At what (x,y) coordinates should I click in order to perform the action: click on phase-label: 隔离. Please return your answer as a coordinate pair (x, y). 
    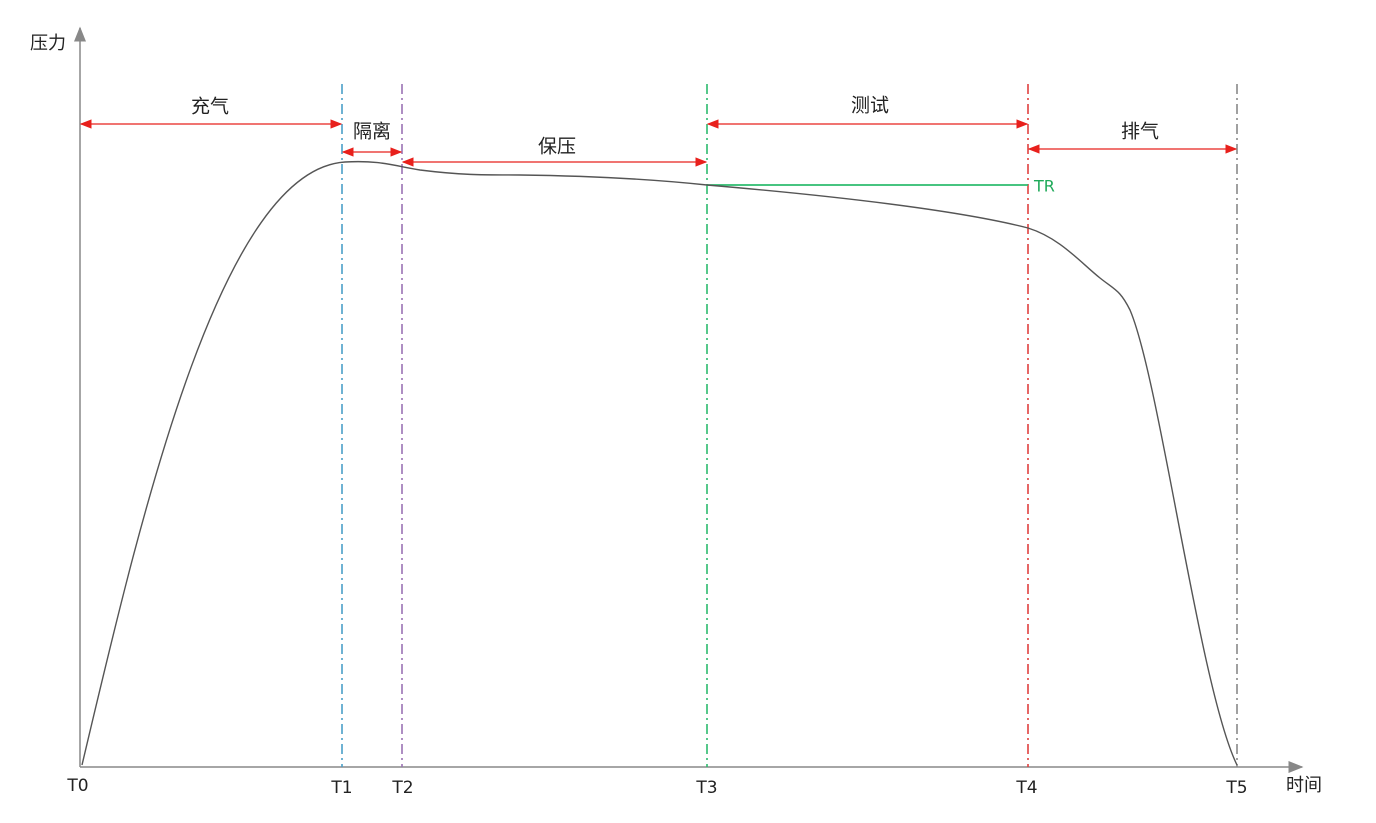
    Looking at the image, I should click on (372, 132).